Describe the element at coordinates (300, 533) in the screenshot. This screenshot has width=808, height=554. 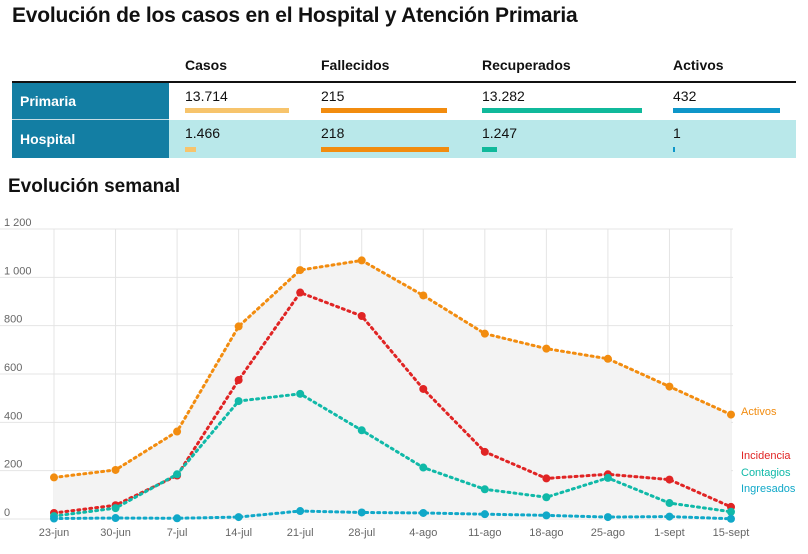
I see `x-tick-label: 21-jul` at that location.